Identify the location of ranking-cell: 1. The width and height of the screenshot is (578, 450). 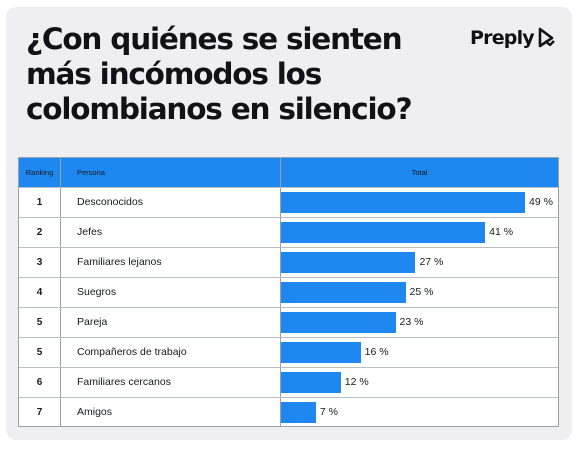
(39, 202).